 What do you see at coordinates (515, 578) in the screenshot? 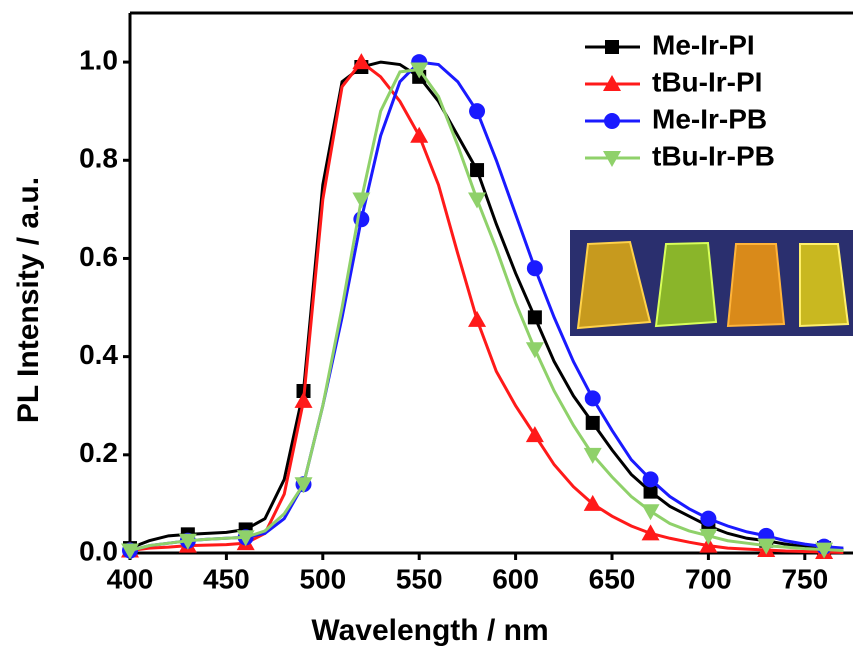
I see `x-tick-label: 600` at bounding box center [515, 578].